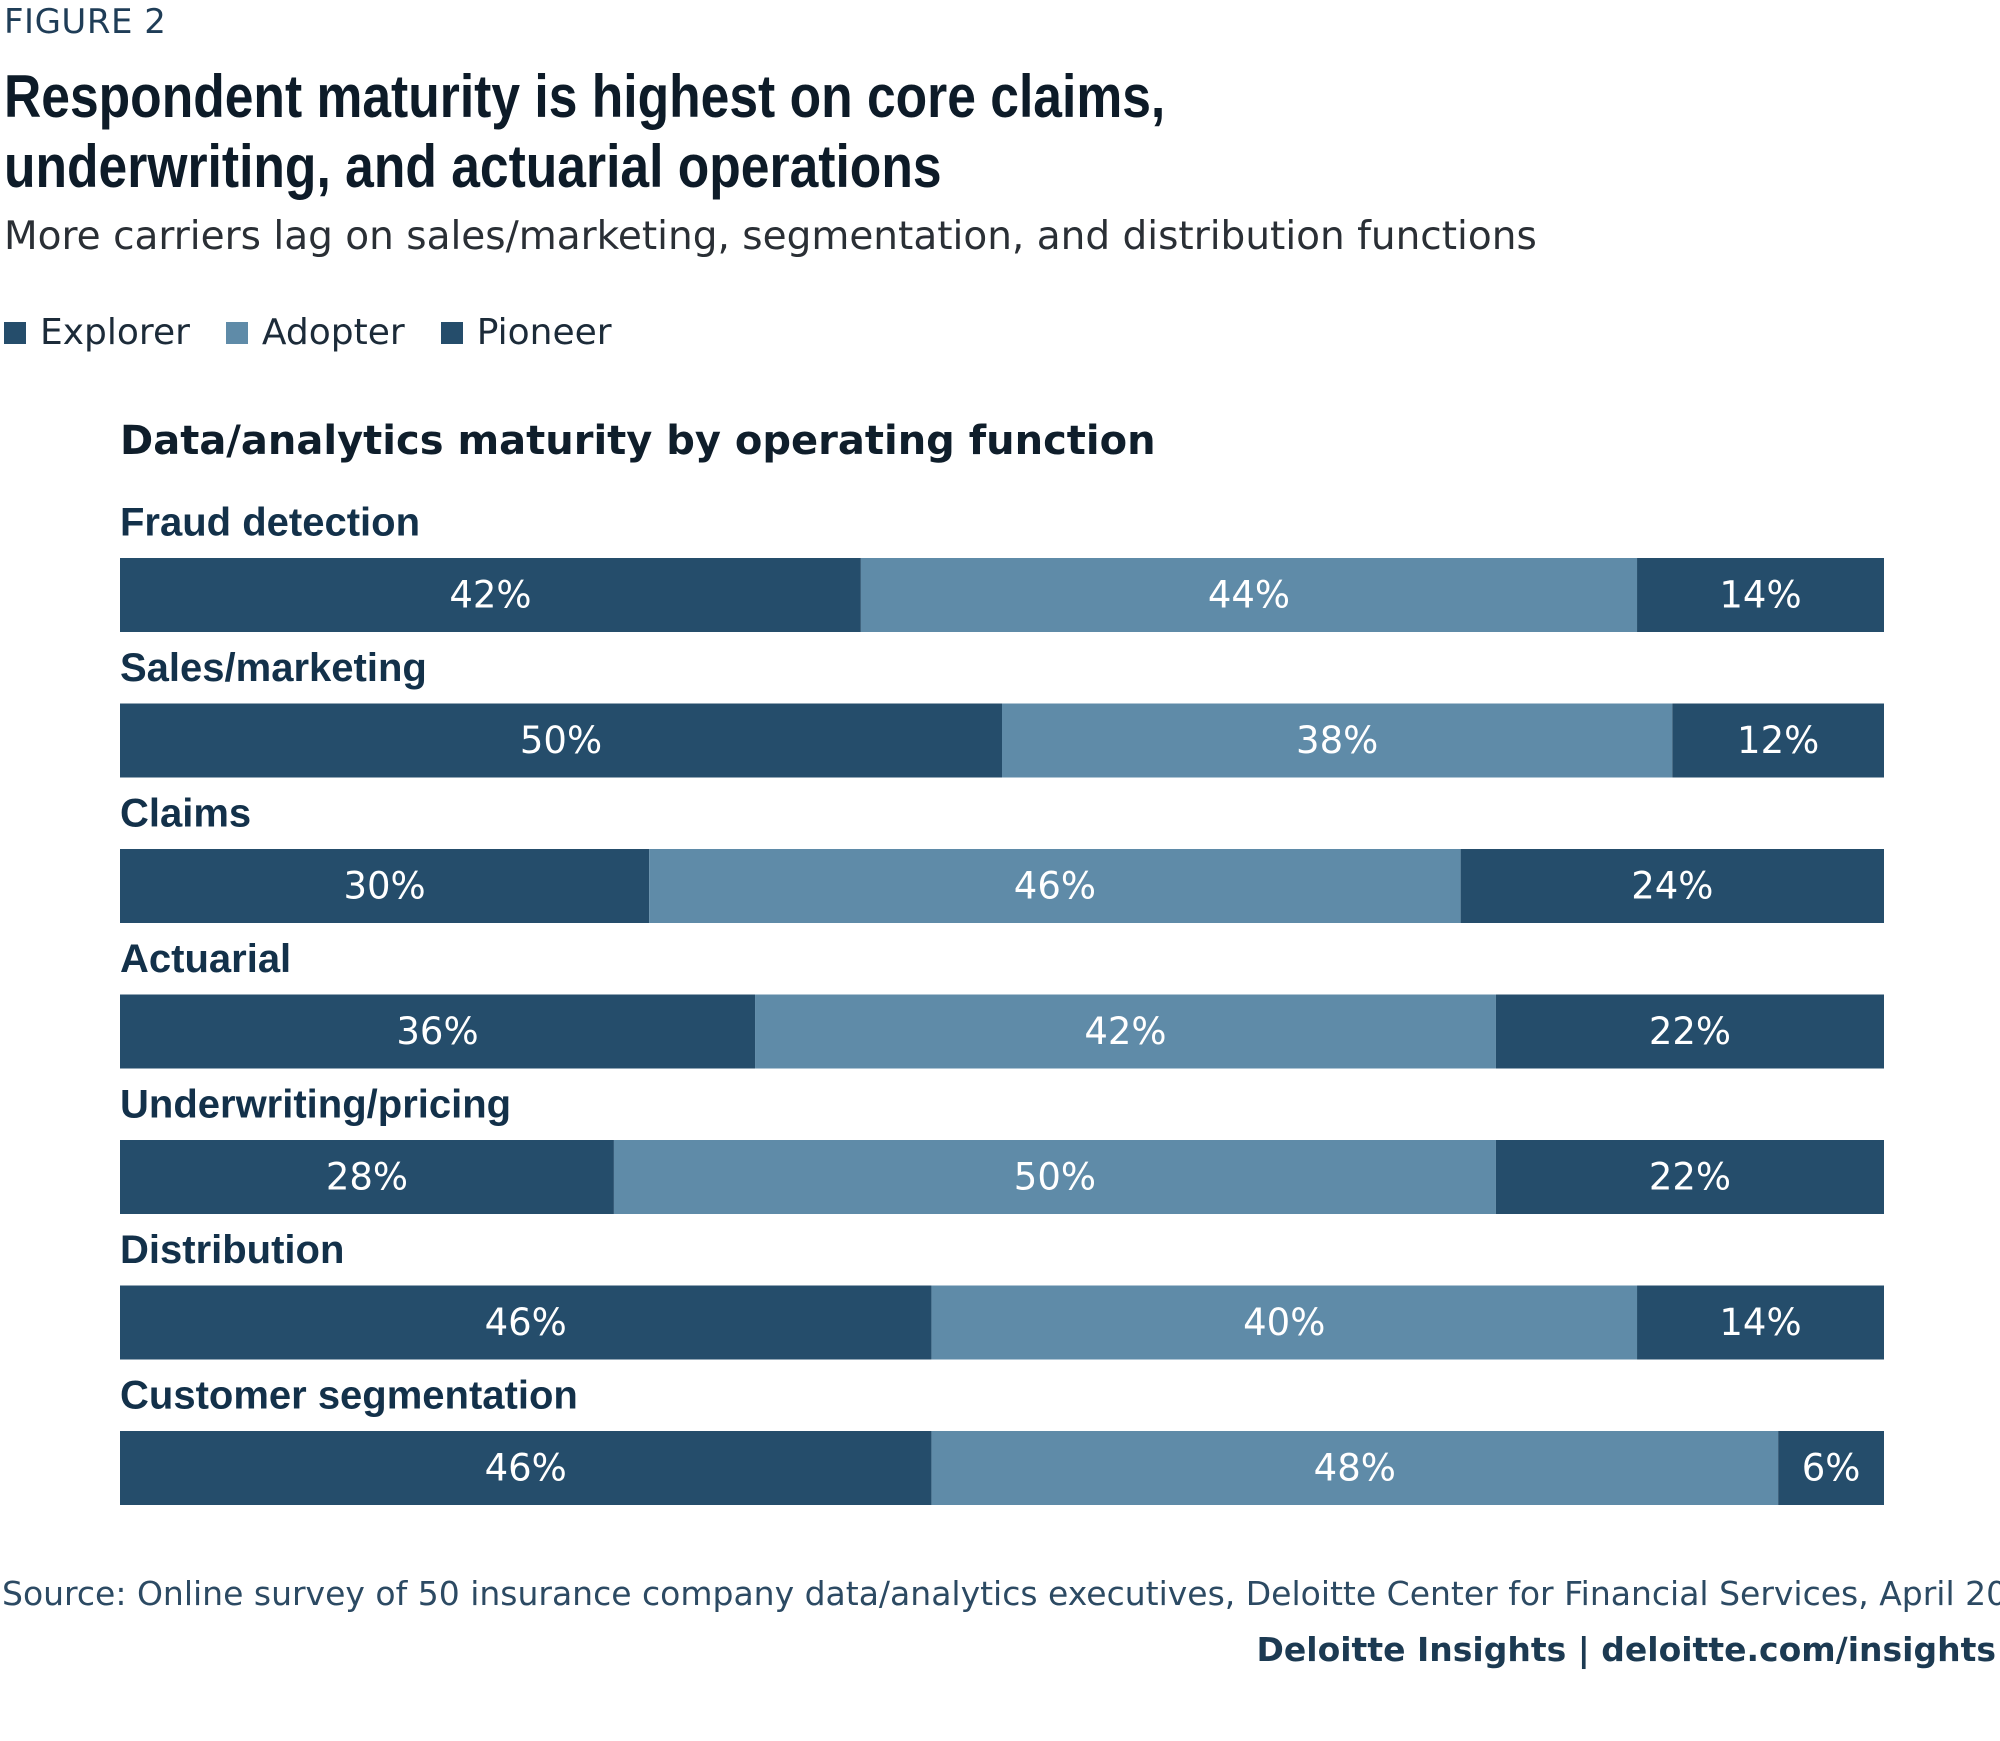 The image size is (2000, 1741). I want to click on legend-item-adopter: Adopter, so click(315, 332).